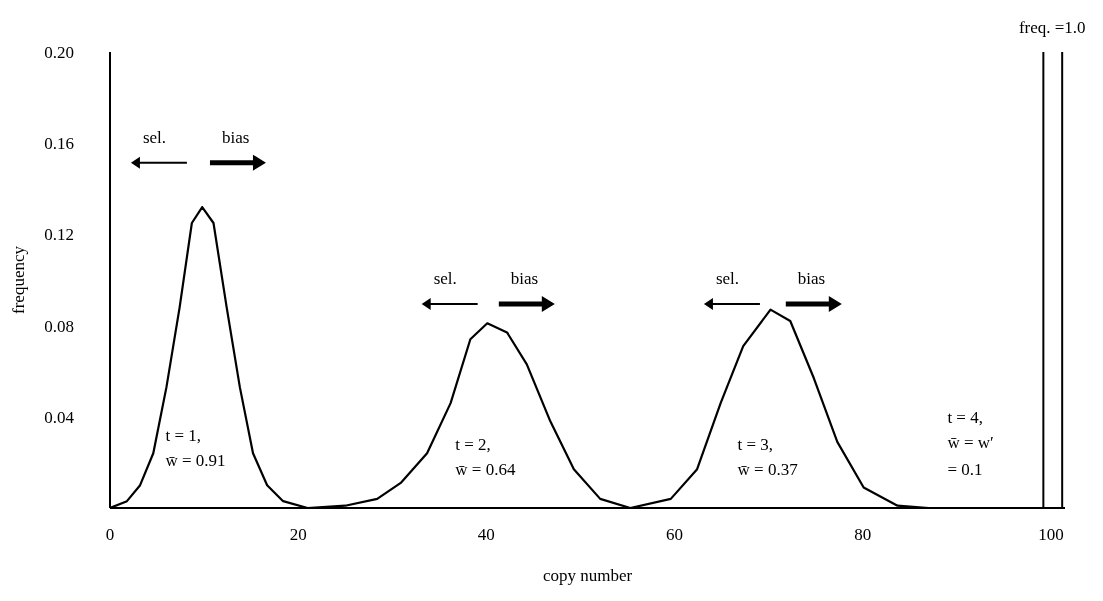 This screenshot has height=601, width=1103. I want to click on x-tick-label: 80, so click(863, 535).